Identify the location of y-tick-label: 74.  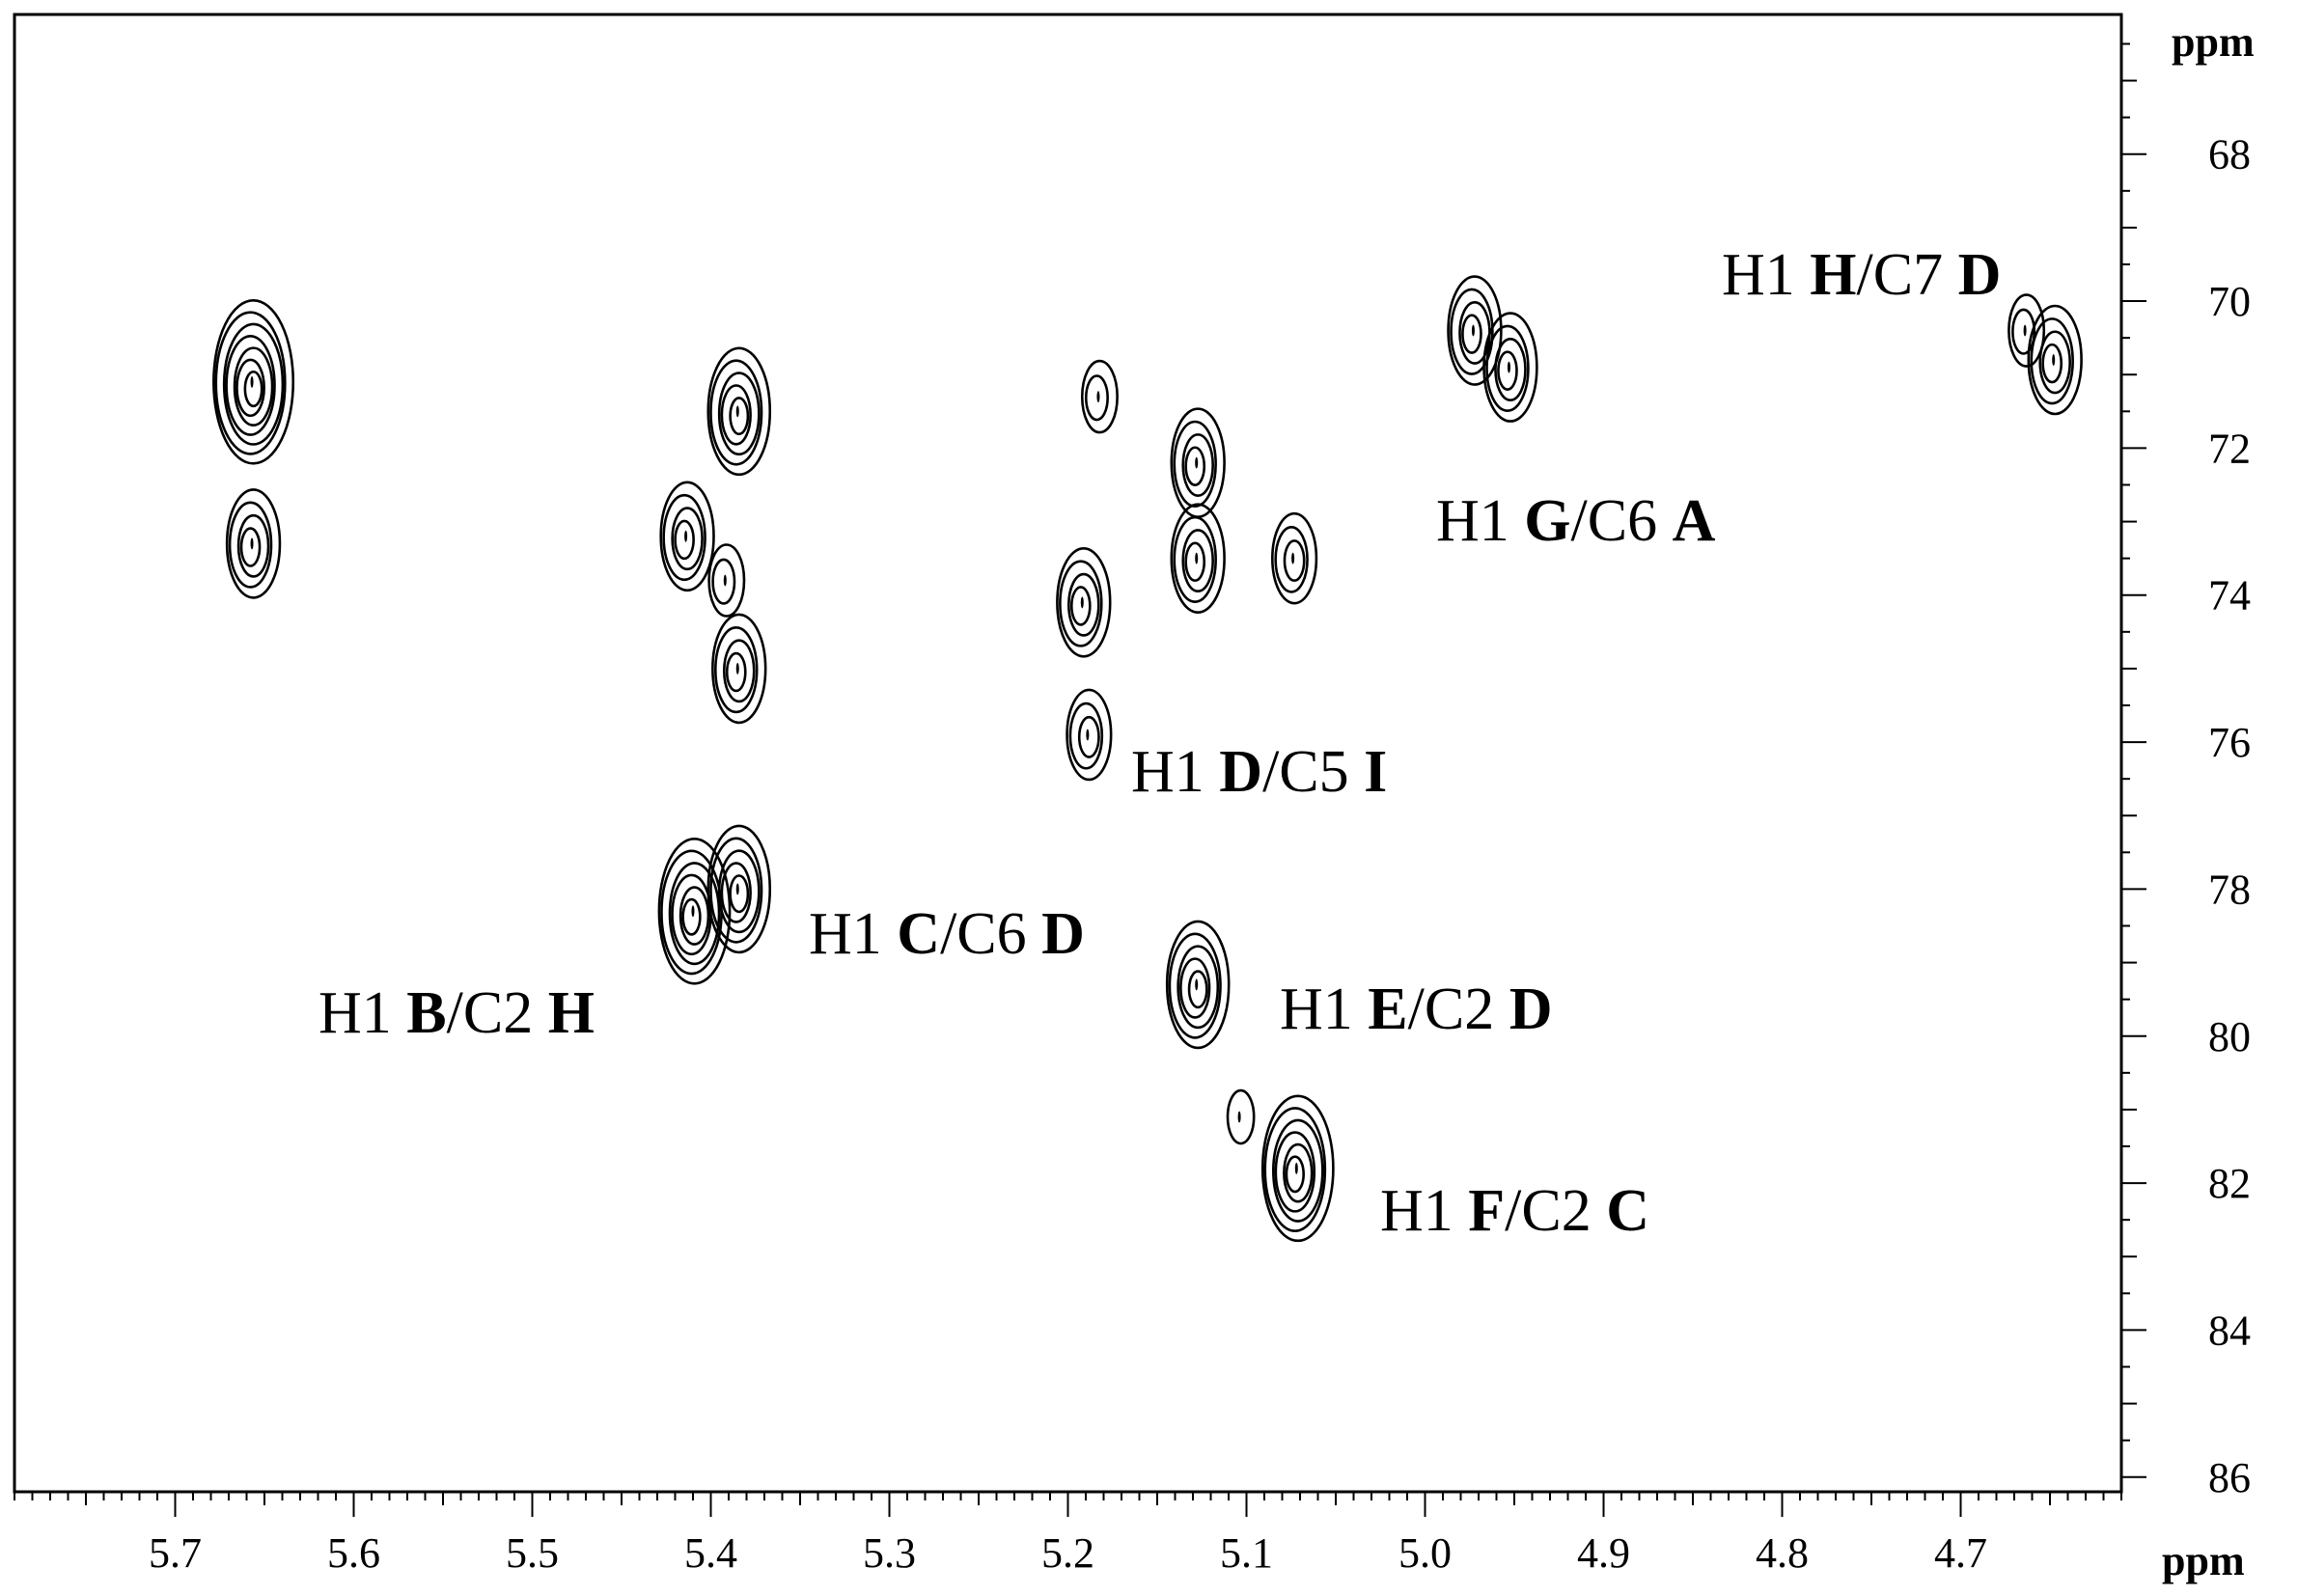
(2230, 595).